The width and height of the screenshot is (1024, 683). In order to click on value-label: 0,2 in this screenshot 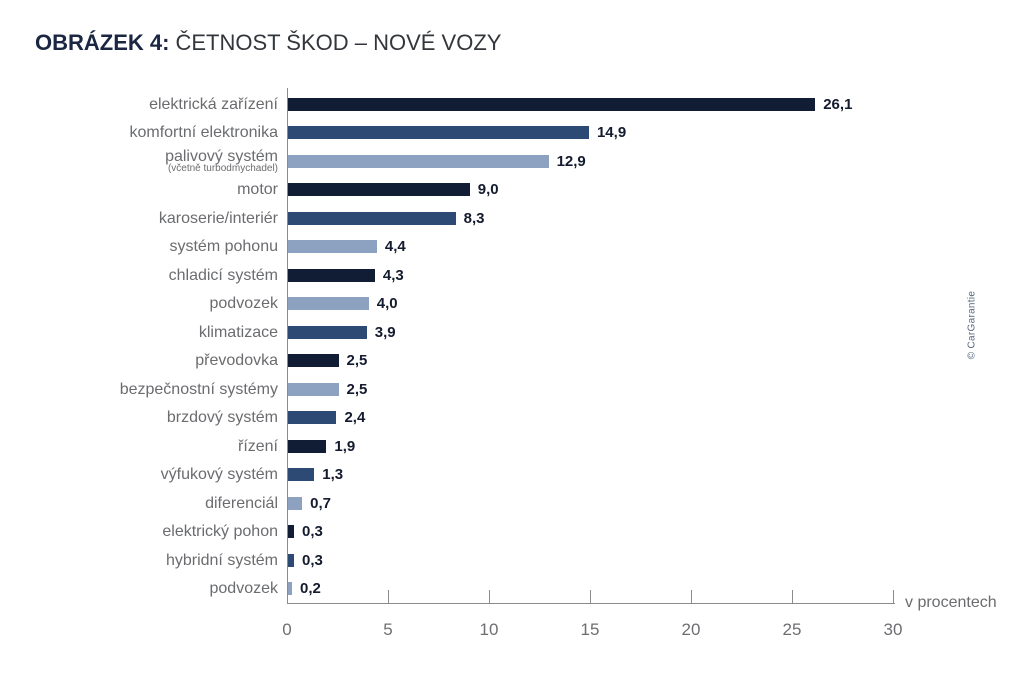, I will do `click(310, 589)`.